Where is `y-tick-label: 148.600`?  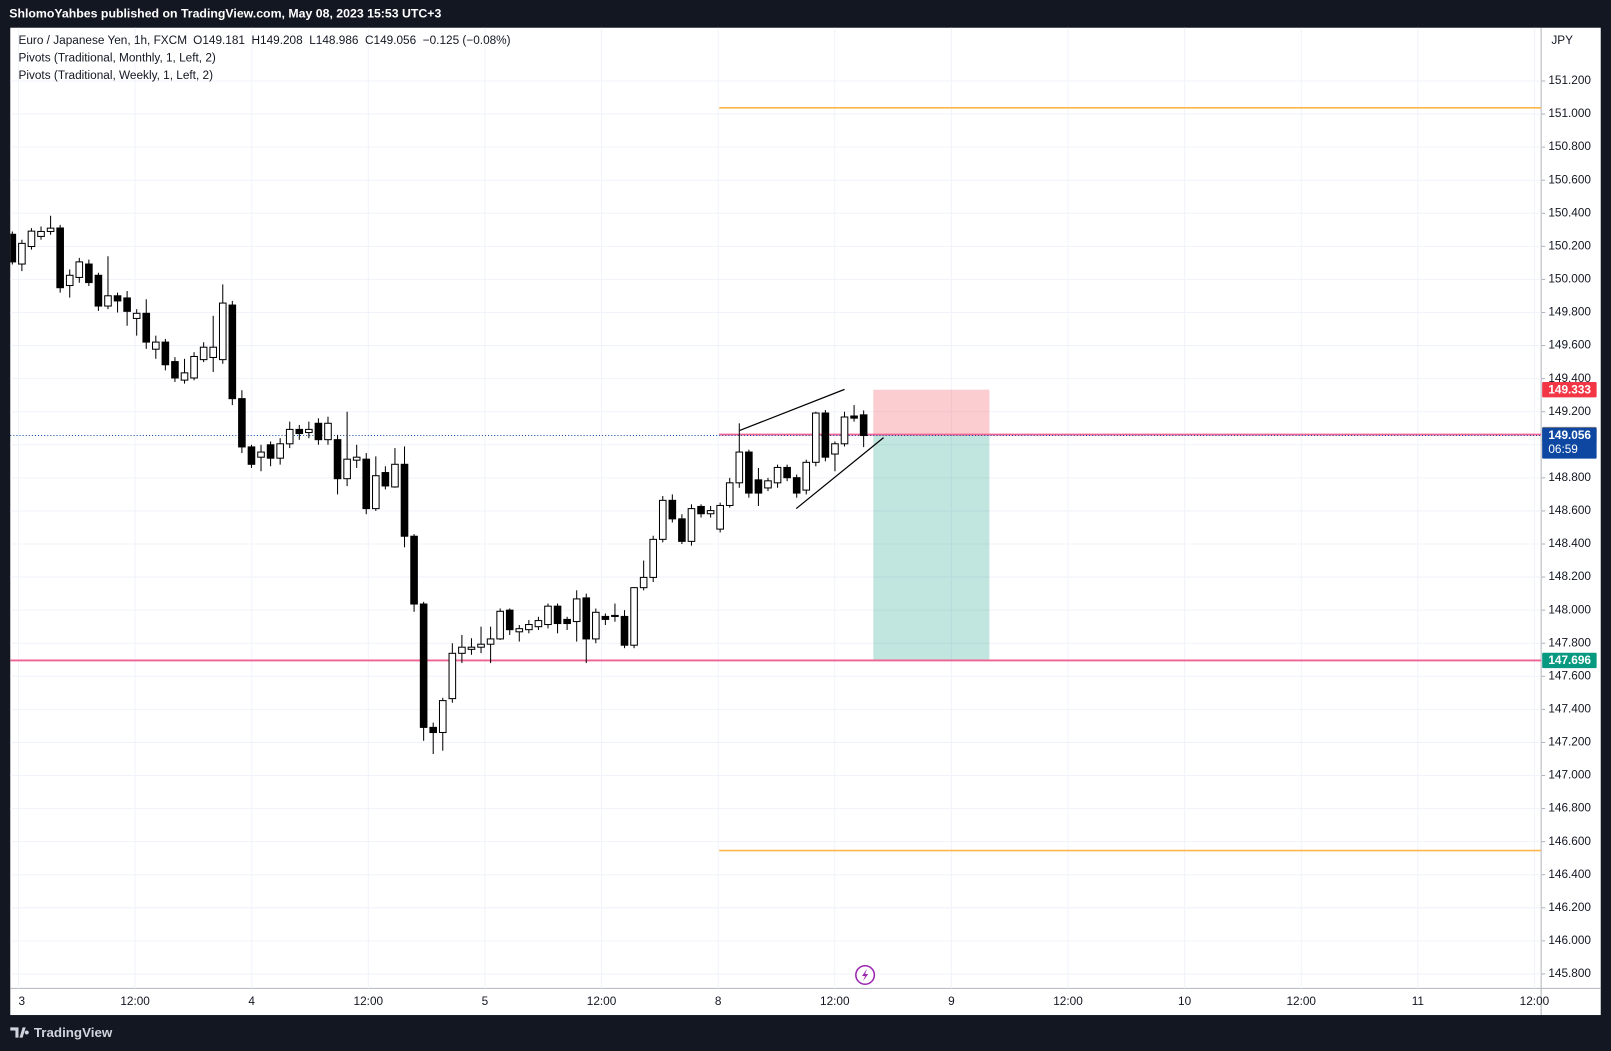 y-tick-label: 148.600 is located at coordinates (1569, 510).